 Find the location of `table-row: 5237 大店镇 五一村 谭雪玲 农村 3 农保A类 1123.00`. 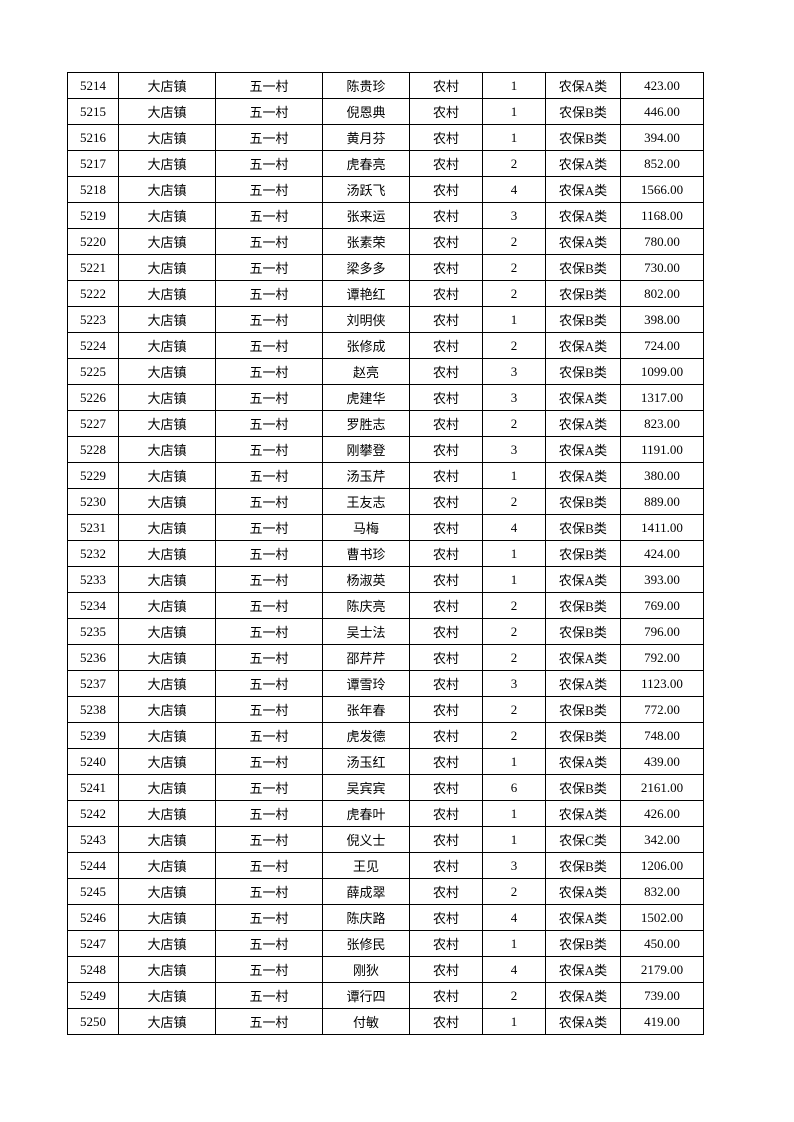

table-row: 5237 大店镇 五一村 谭雪玲 农村 3 农保A类 1123.00 is located at coordinates (385, 683).